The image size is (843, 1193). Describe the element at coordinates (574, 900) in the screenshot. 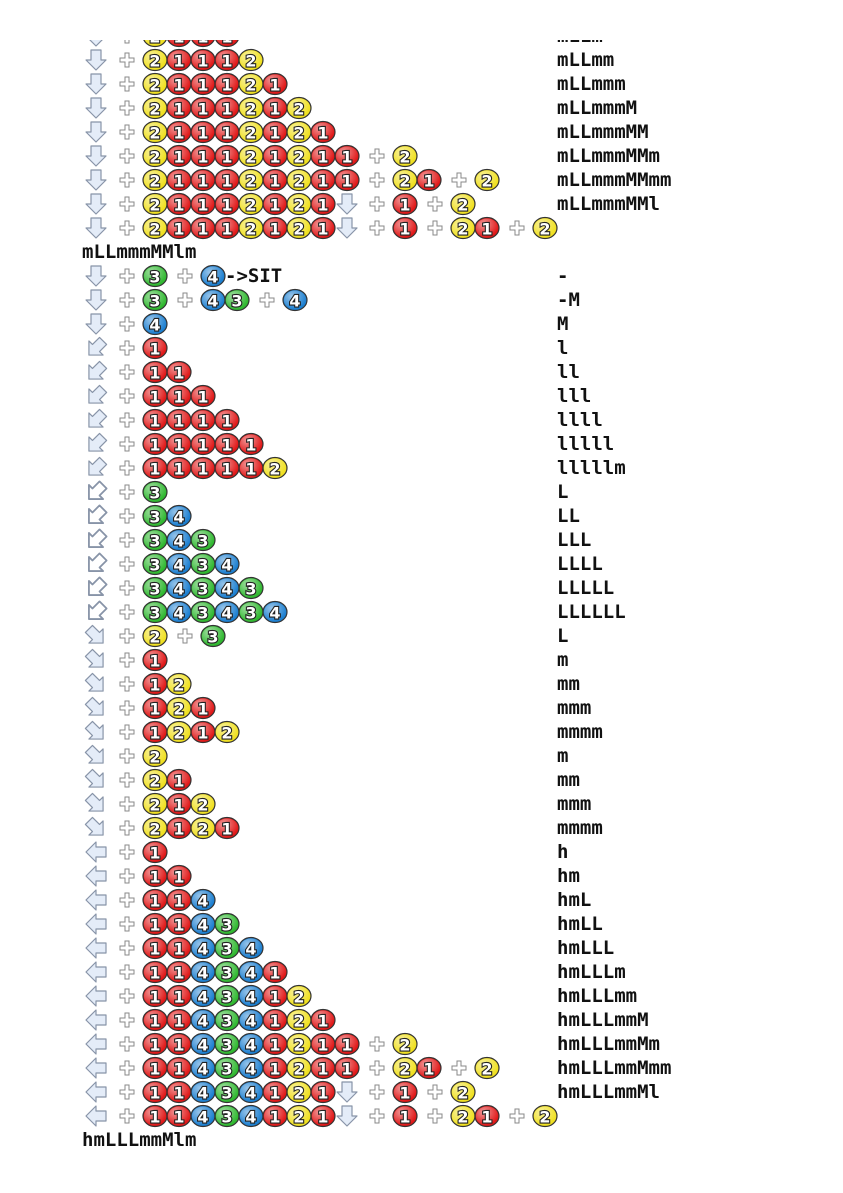

I see `result-text: hmL` at that location.